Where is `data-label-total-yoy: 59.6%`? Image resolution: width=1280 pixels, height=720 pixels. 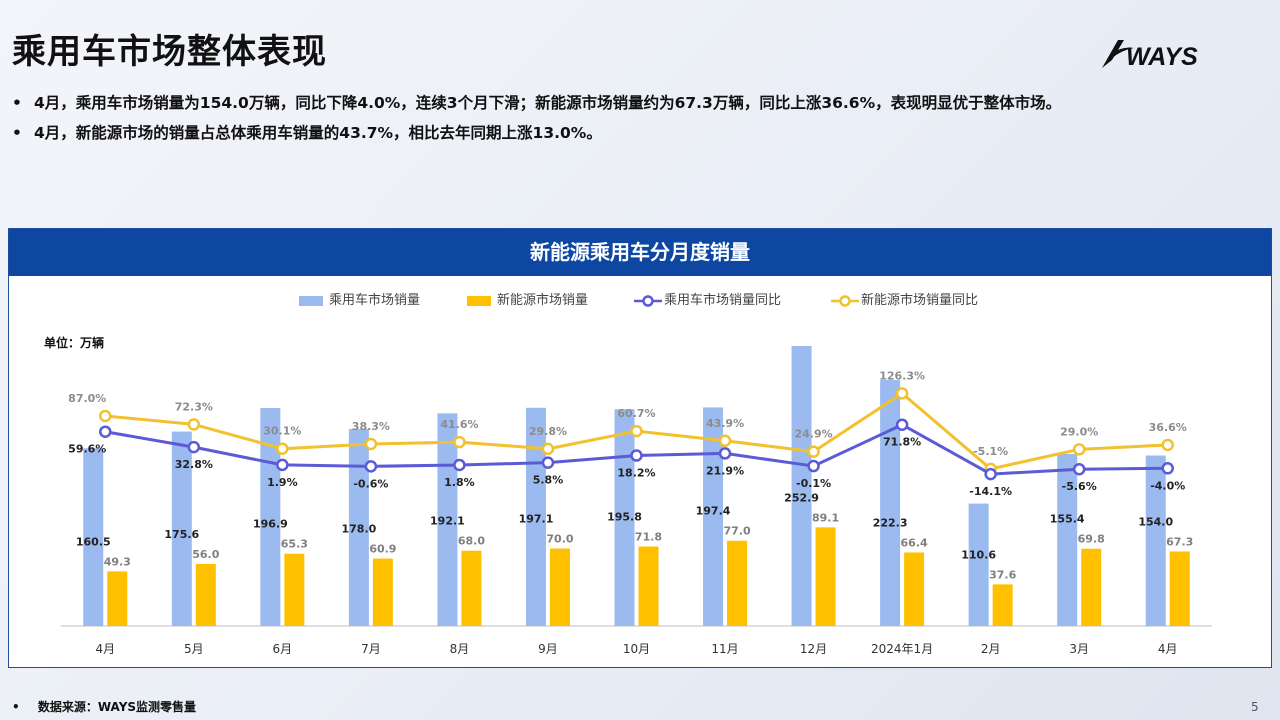 data-label-total-yoy: 59.6% is located at coordinates (87, 449).